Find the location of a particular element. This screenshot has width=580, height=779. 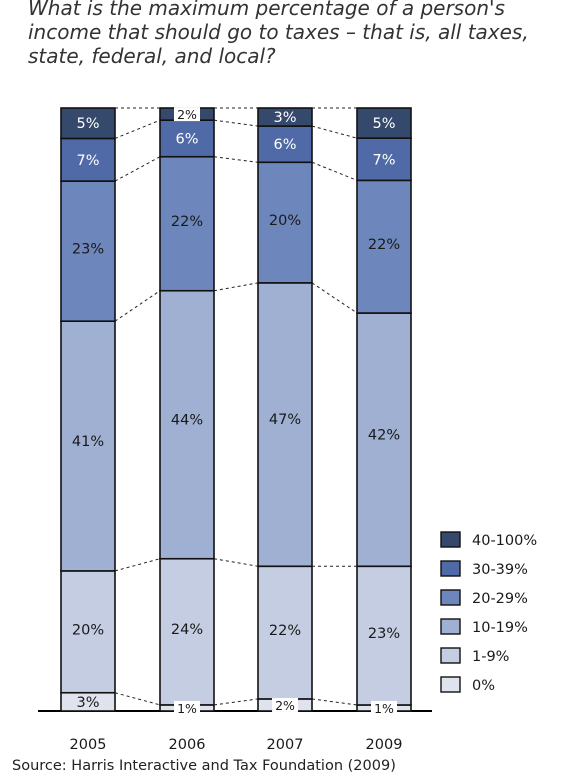

legend-swatch-20-29pct is located at coordinates (450, 597).